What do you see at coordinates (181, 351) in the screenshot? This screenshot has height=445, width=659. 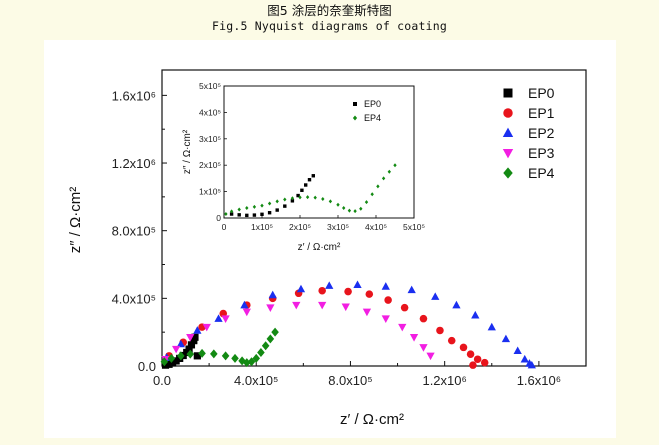 I see `series-ep0` at bounding box center [181, 351].